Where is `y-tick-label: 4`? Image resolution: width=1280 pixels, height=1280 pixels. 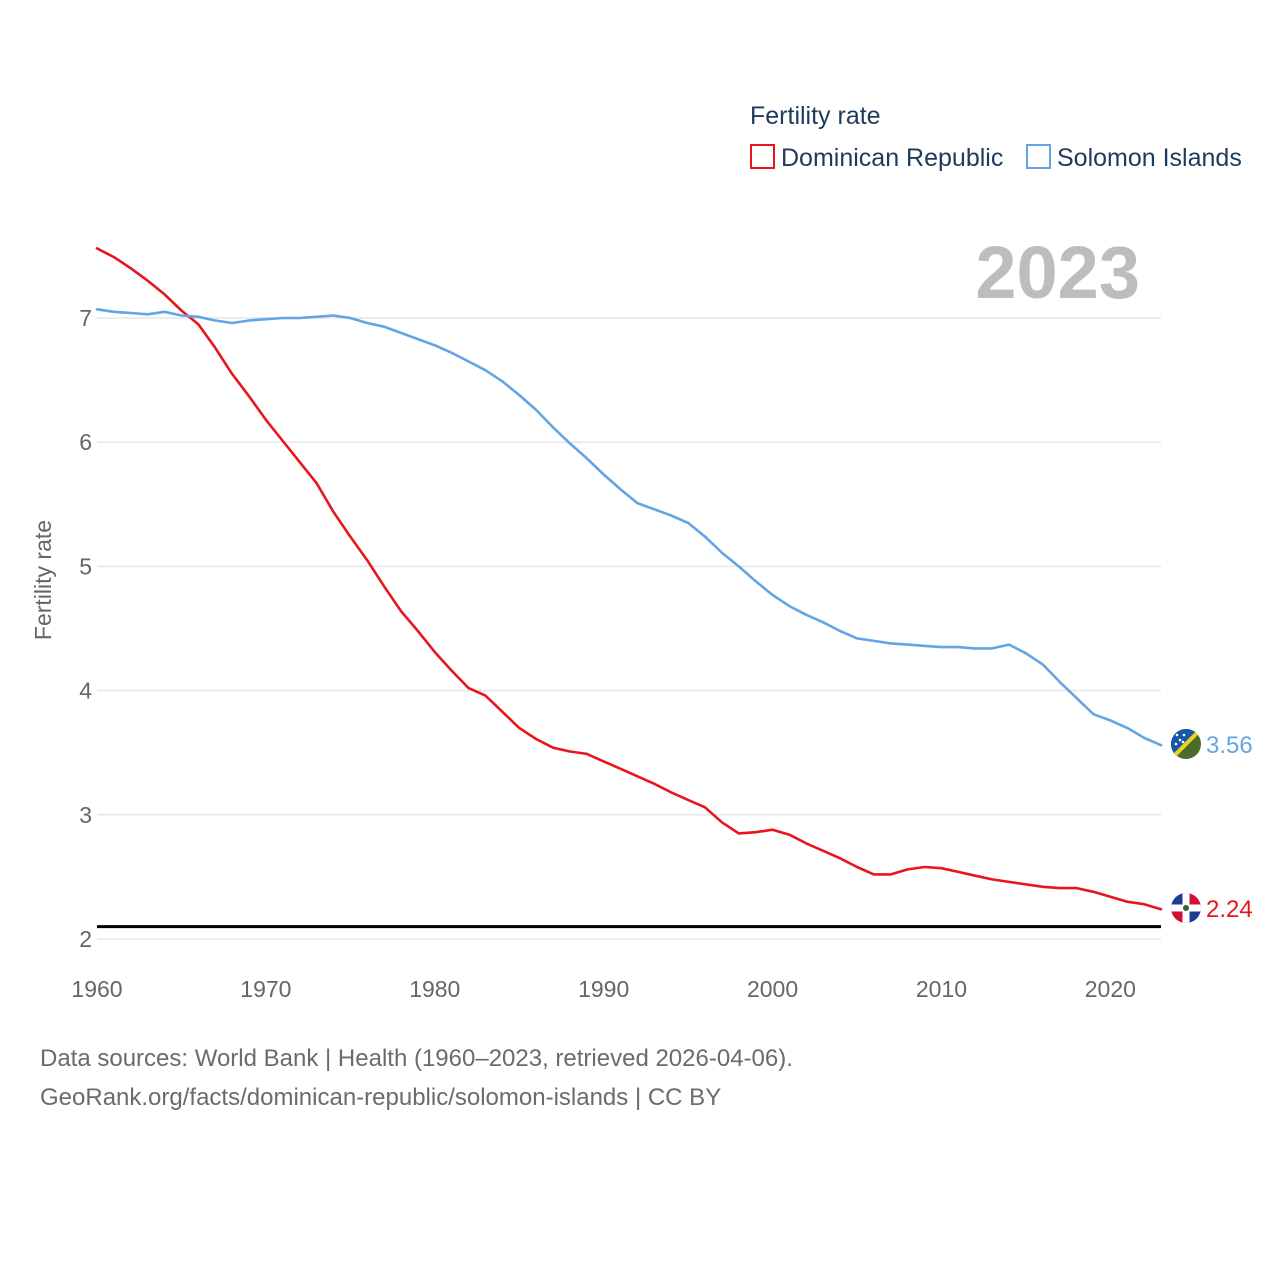 y-tick-label: 4 is located at coordinates (85, 691).